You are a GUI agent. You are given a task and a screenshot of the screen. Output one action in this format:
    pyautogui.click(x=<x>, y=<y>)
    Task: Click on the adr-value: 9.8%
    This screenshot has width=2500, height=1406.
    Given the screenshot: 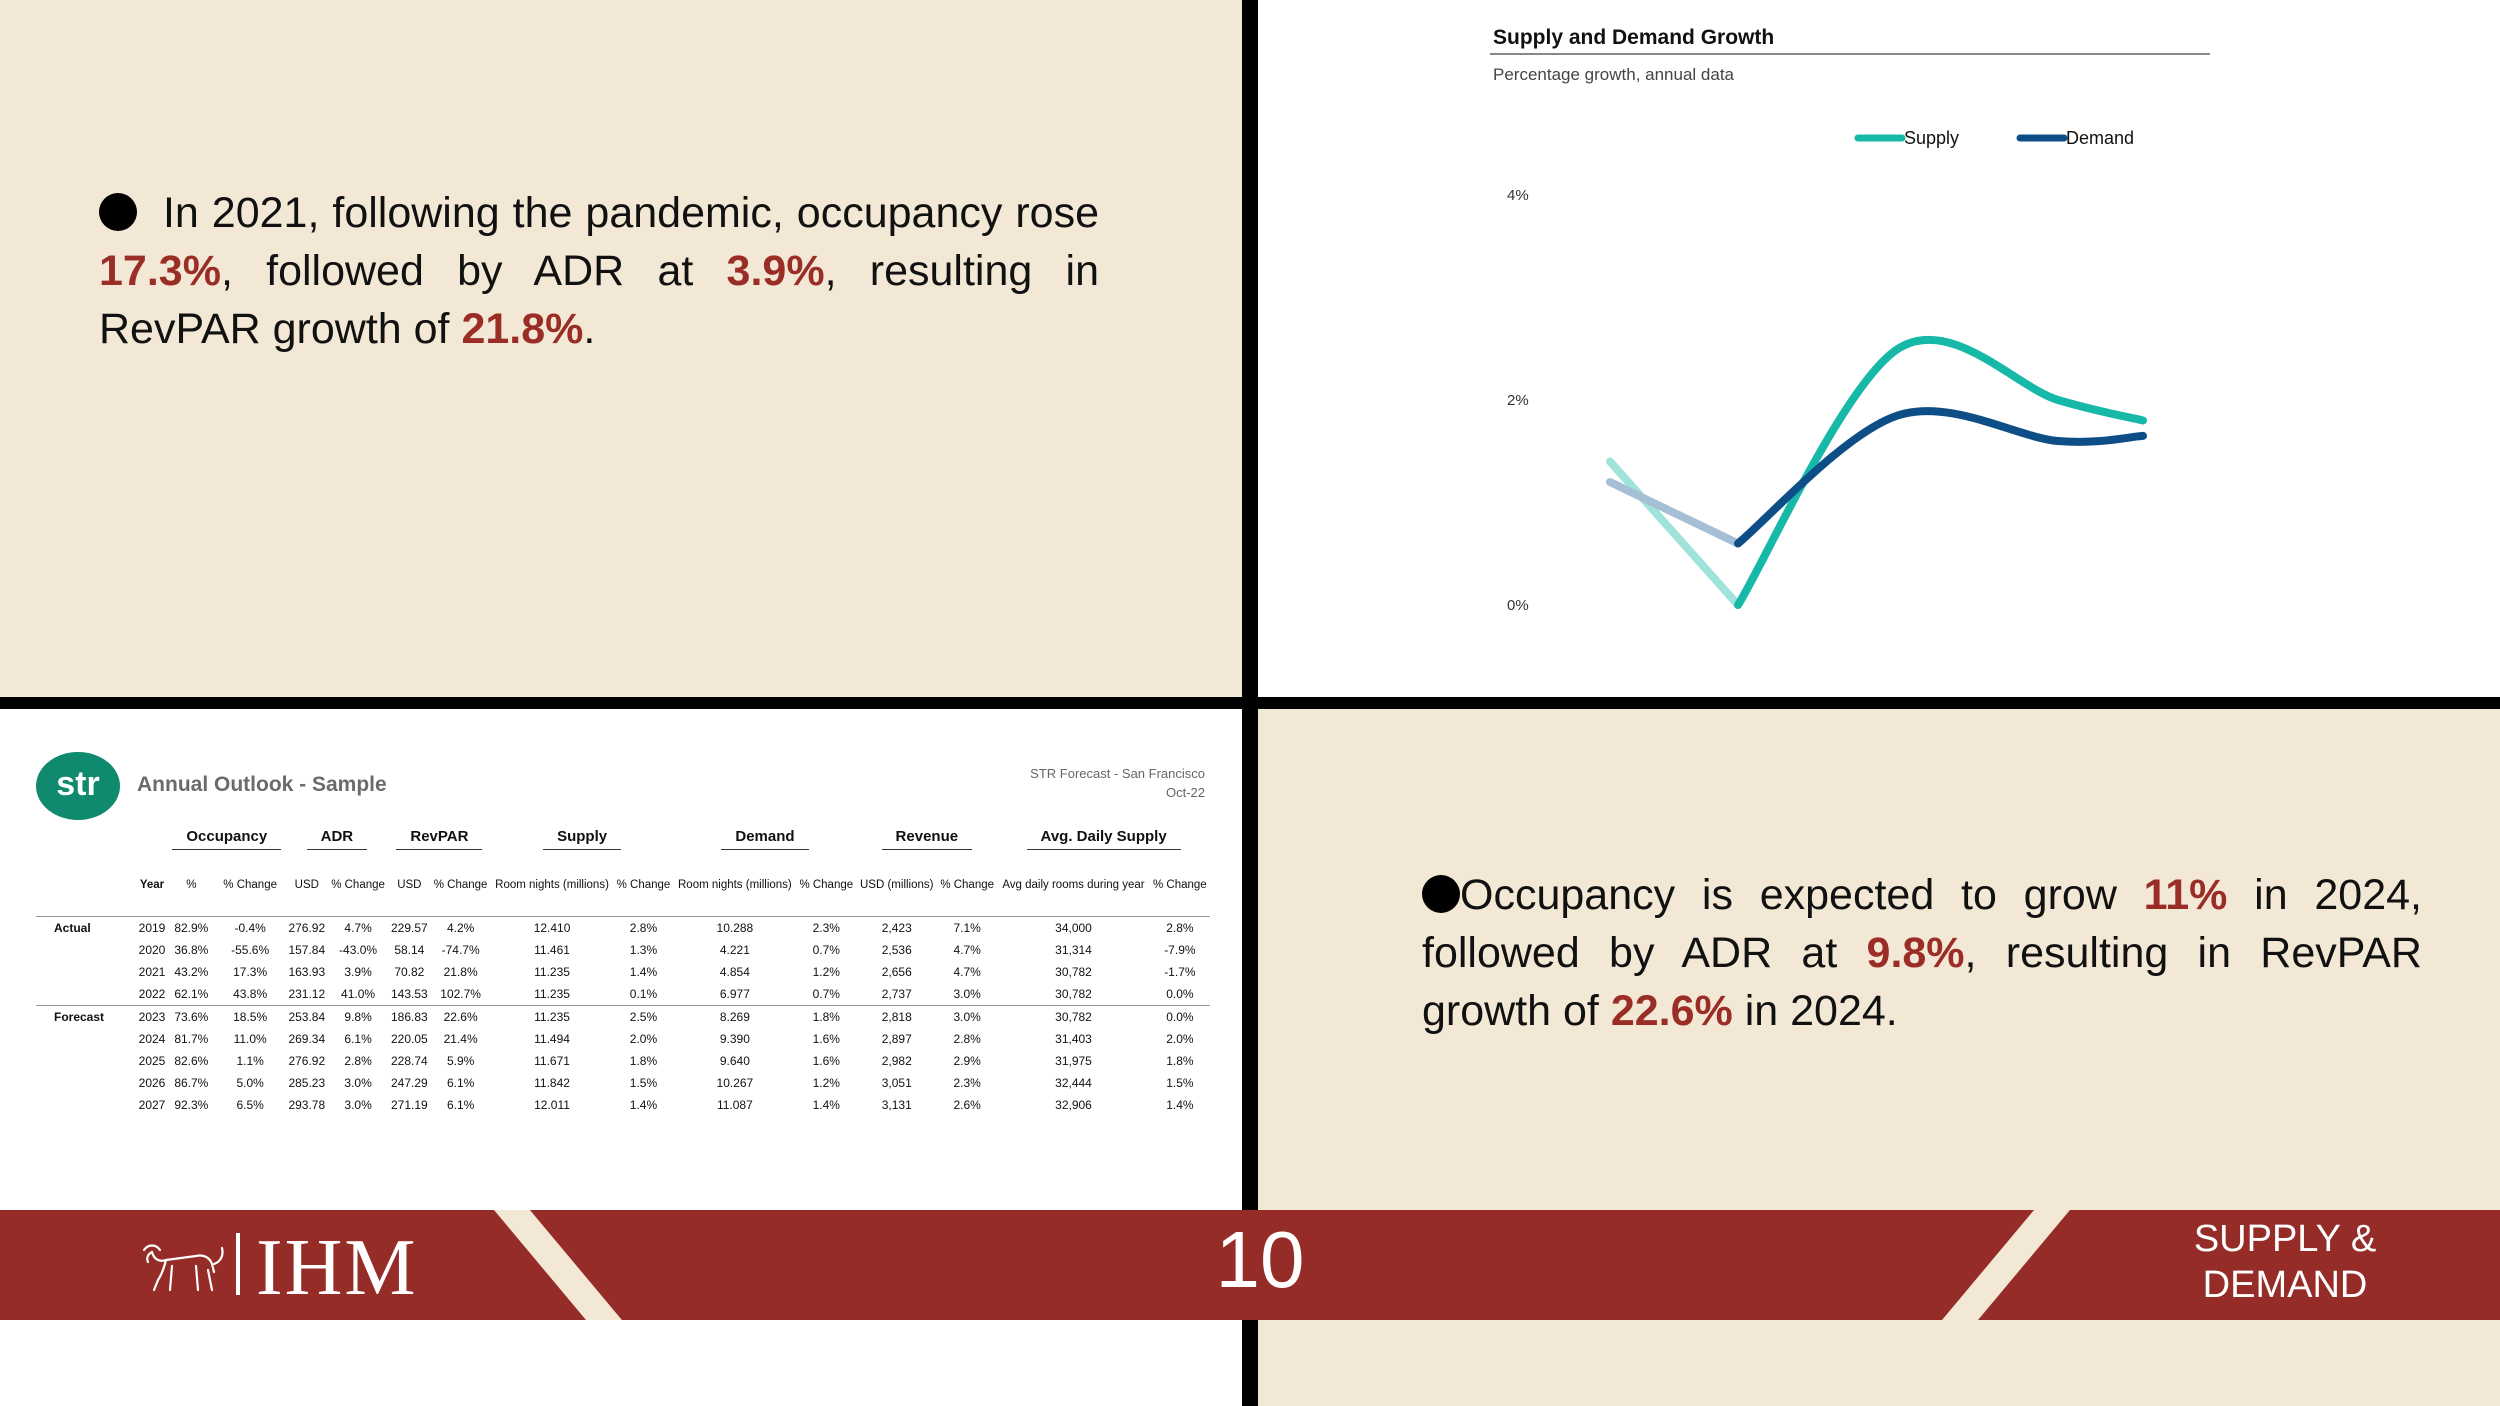 What is the action you would take?
    pyautogui.click(x=1915, y=953)
    